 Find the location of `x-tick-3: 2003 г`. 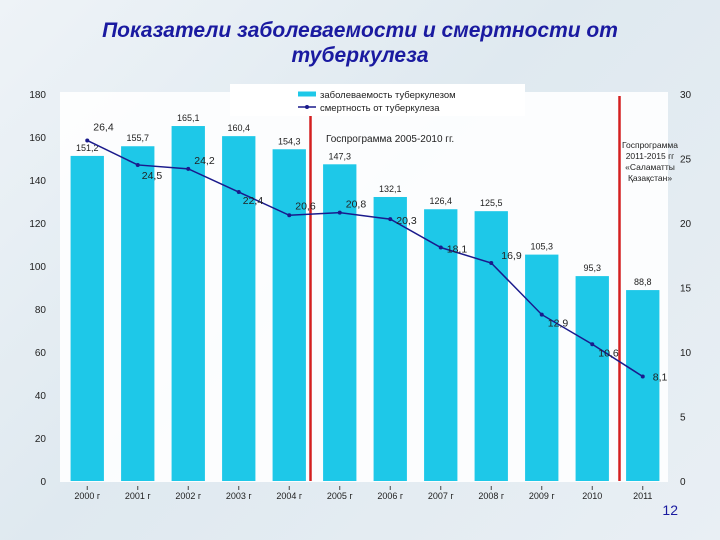

x-tick-3: 2003 г is located at coordinates (239, 496).